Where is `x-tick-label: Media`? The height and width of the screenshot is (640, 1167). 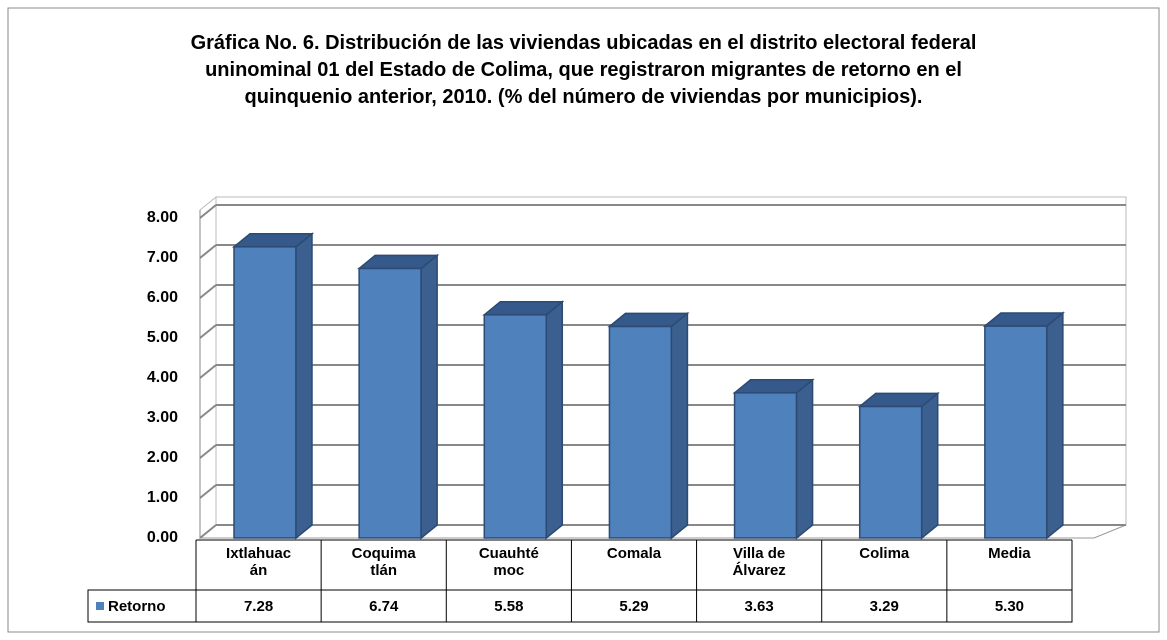 x-tick-label: Media is located at coordinates (1009, 553).